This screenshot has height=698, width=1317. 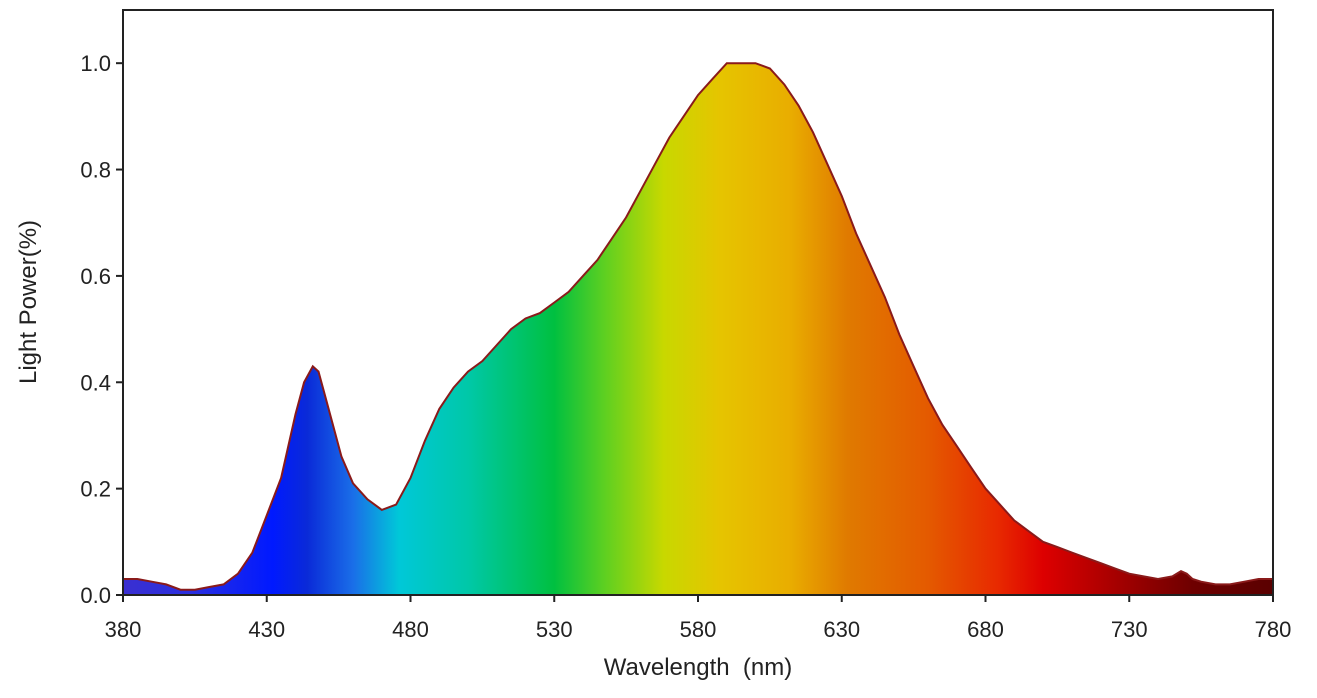 What do you see at coordinates (410, 629) in the screenshot?
I see `x-tick-label: 480` at bounding box center [410, 629].